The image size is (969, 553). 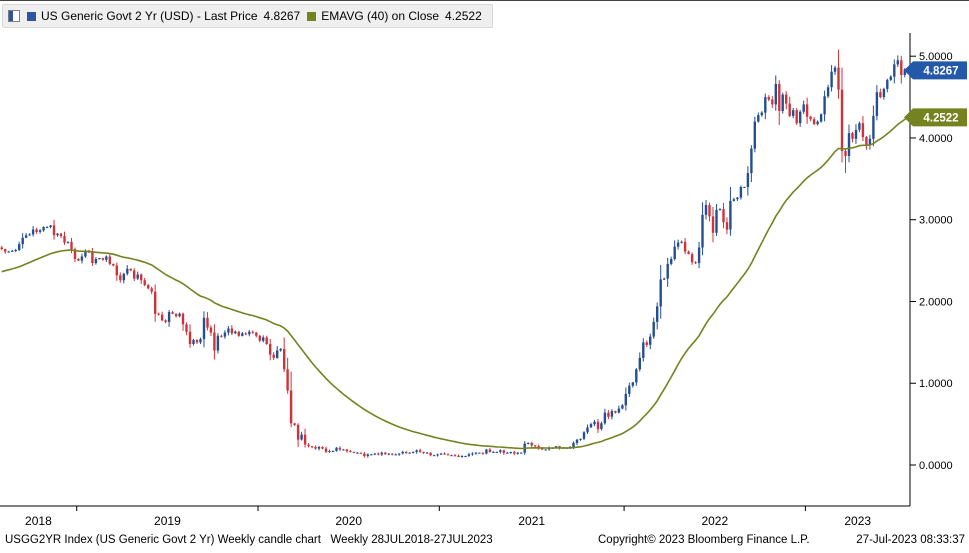 I want to click on emavg-series-value: 4.2522, so click(x=463, y=16).